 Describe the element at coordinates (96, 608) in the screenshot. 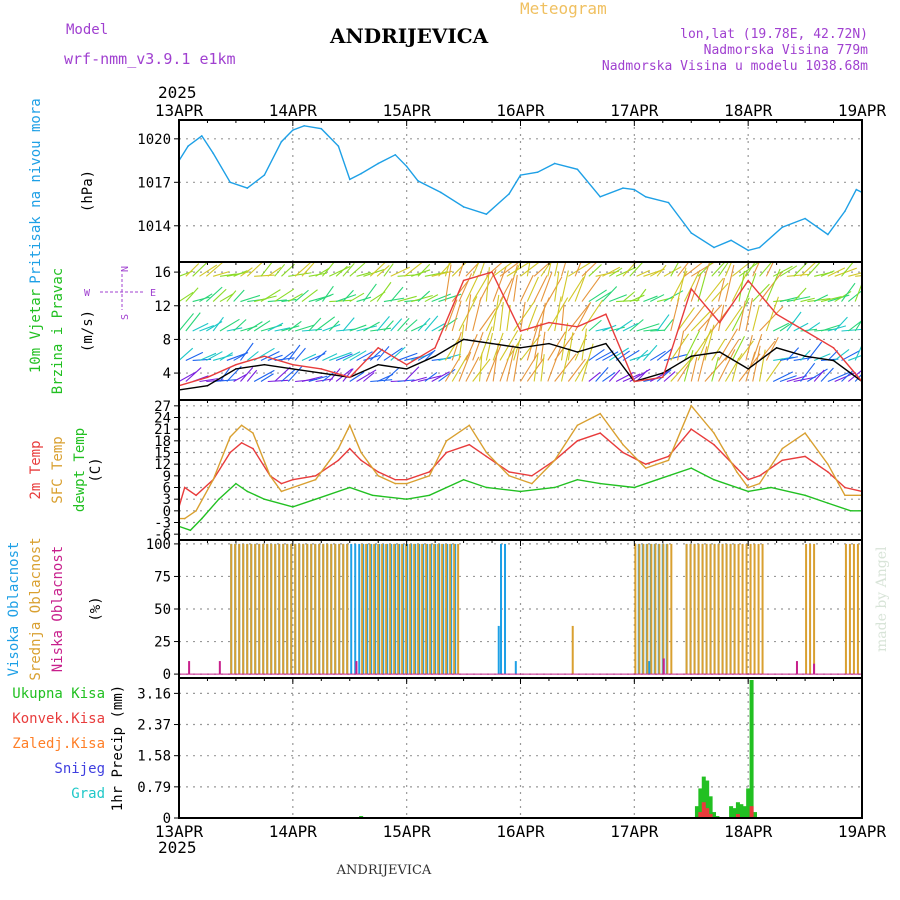

I see `y-axis-unit: (%)` at that location.